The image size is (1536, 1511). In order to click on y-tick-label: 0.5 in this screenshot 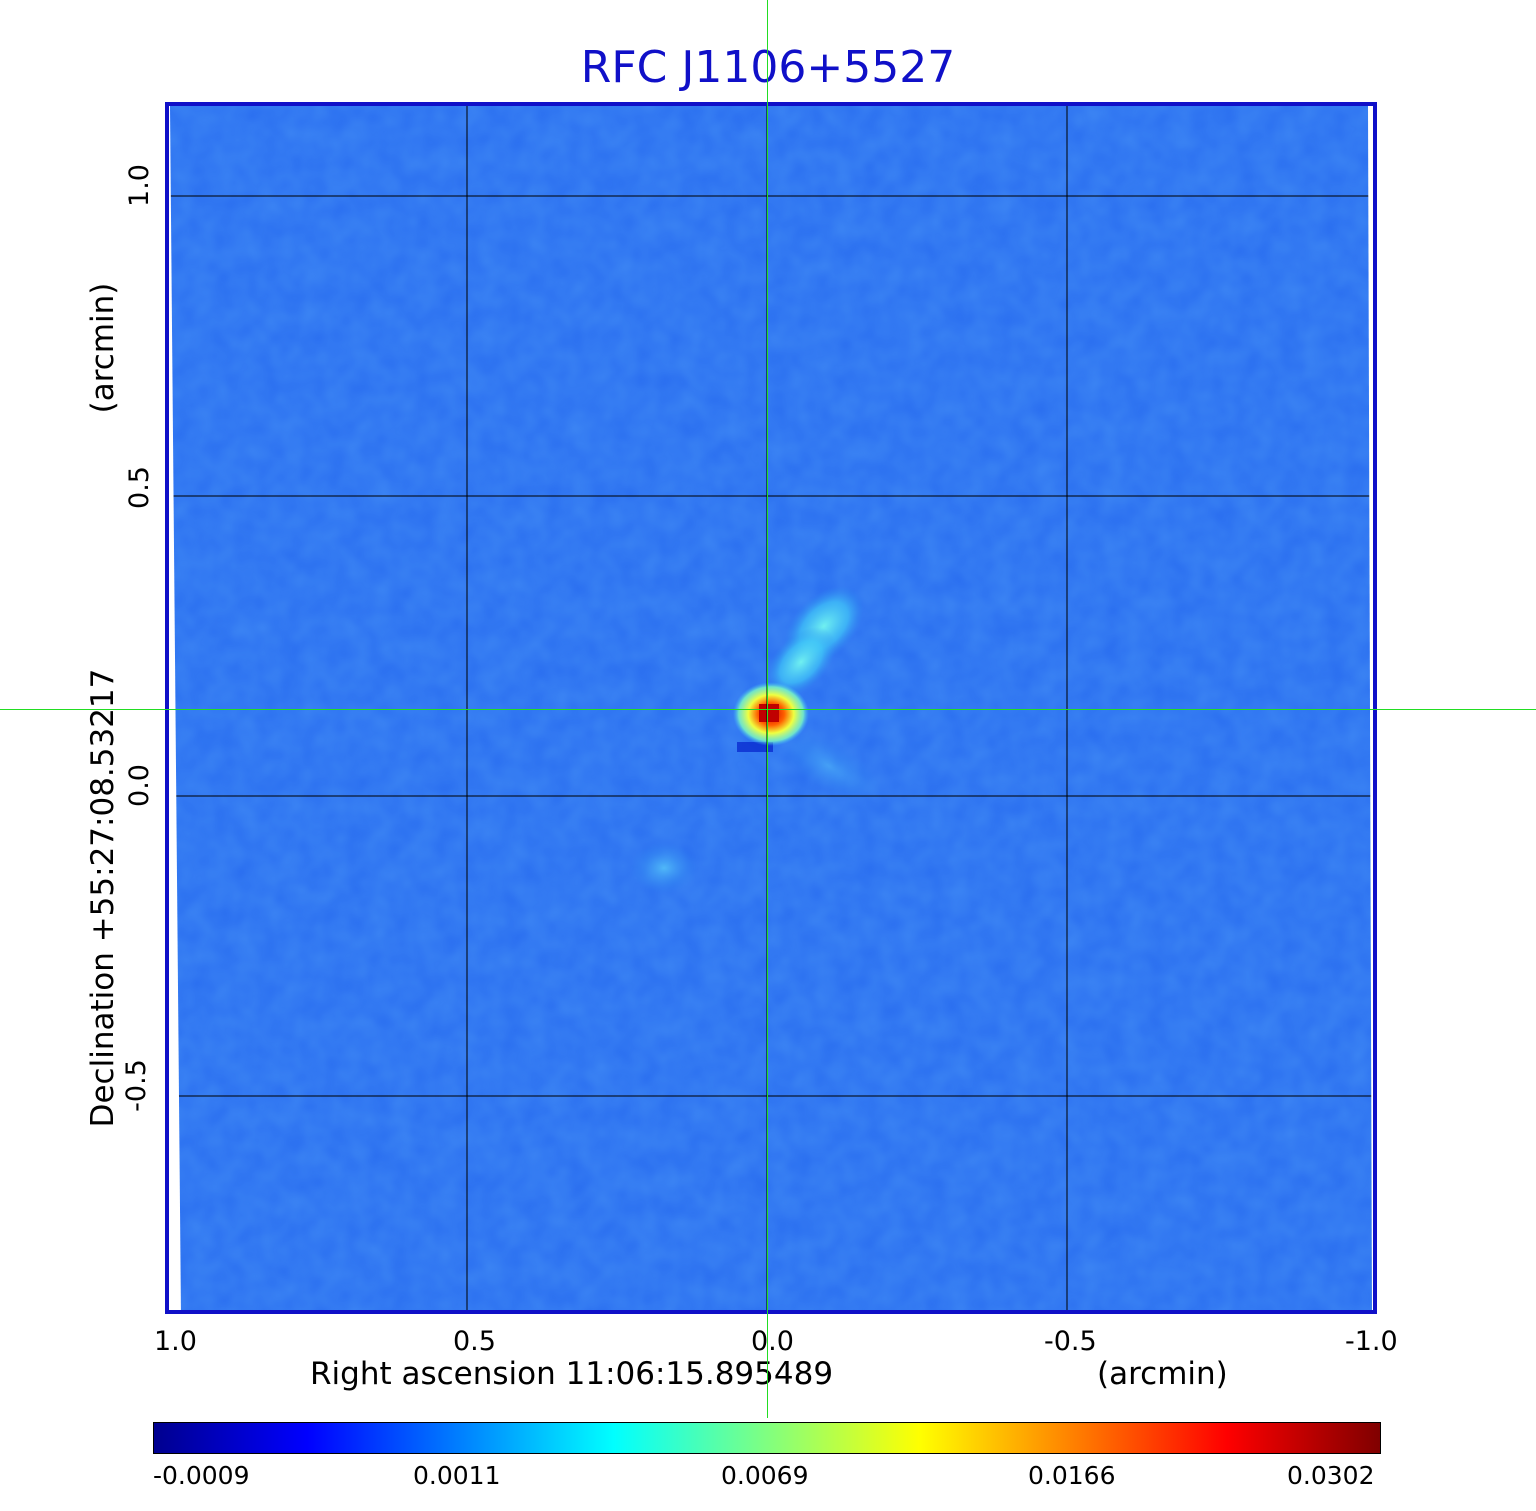, I will do `click(139, 487)`.